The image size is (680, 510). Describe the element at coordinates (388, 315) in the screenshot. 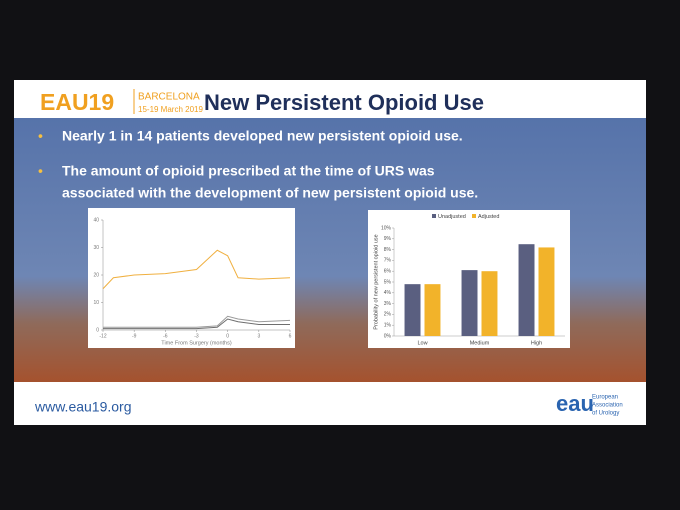

I see `y-tick-label: 2%` at that location.